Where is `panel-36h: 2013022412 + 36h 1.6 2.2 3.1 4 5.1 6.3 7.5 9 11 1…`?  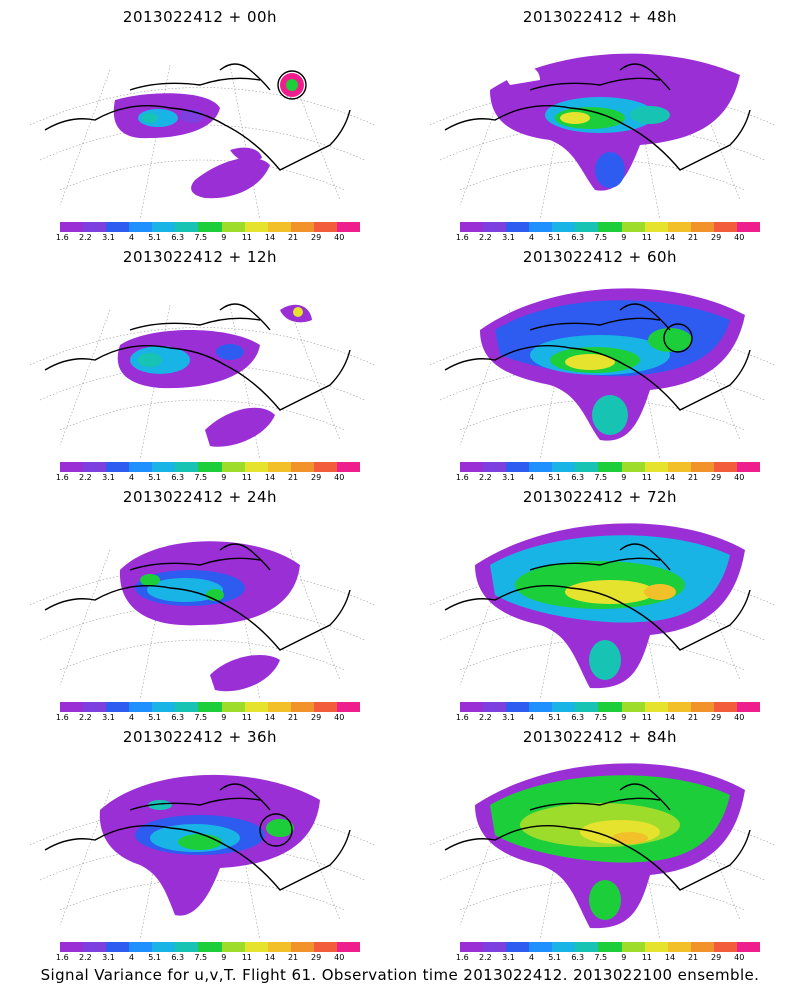 panel-36h: 2013022412 + 36h 1.6 2.2 3.1 4 5.1 6.3 7.5 9 11 1… is located at coordinates (200, 841).